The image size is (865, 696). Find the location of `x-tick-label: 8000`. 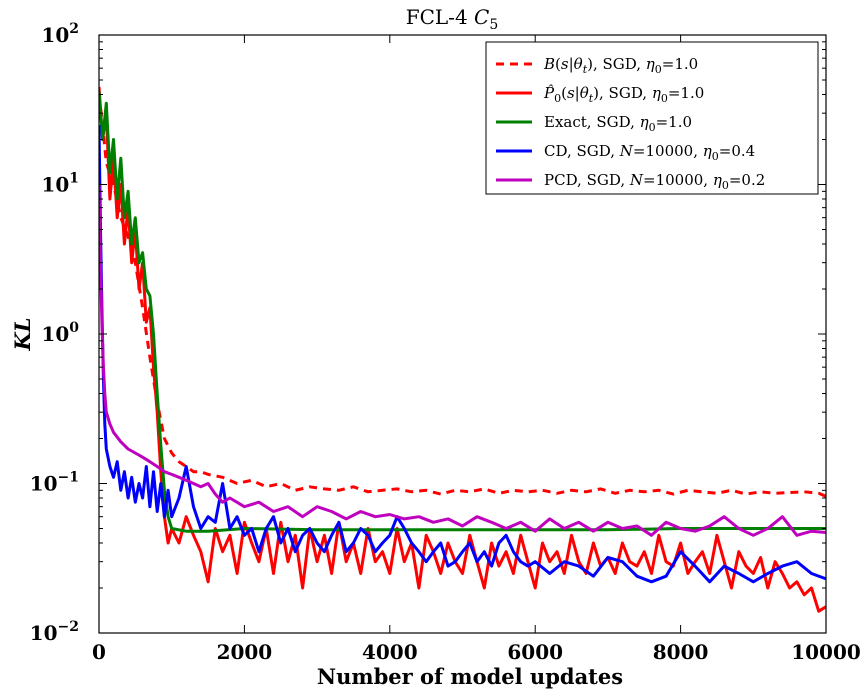

x-tick-label: 8000 is located at coordinates (681, 652).